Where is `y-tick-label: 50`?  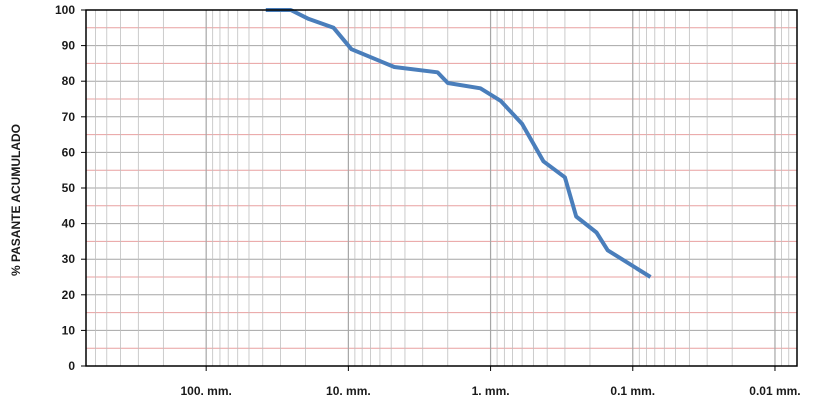 y-tick-label: 50 is located at coordinates (69, 188).